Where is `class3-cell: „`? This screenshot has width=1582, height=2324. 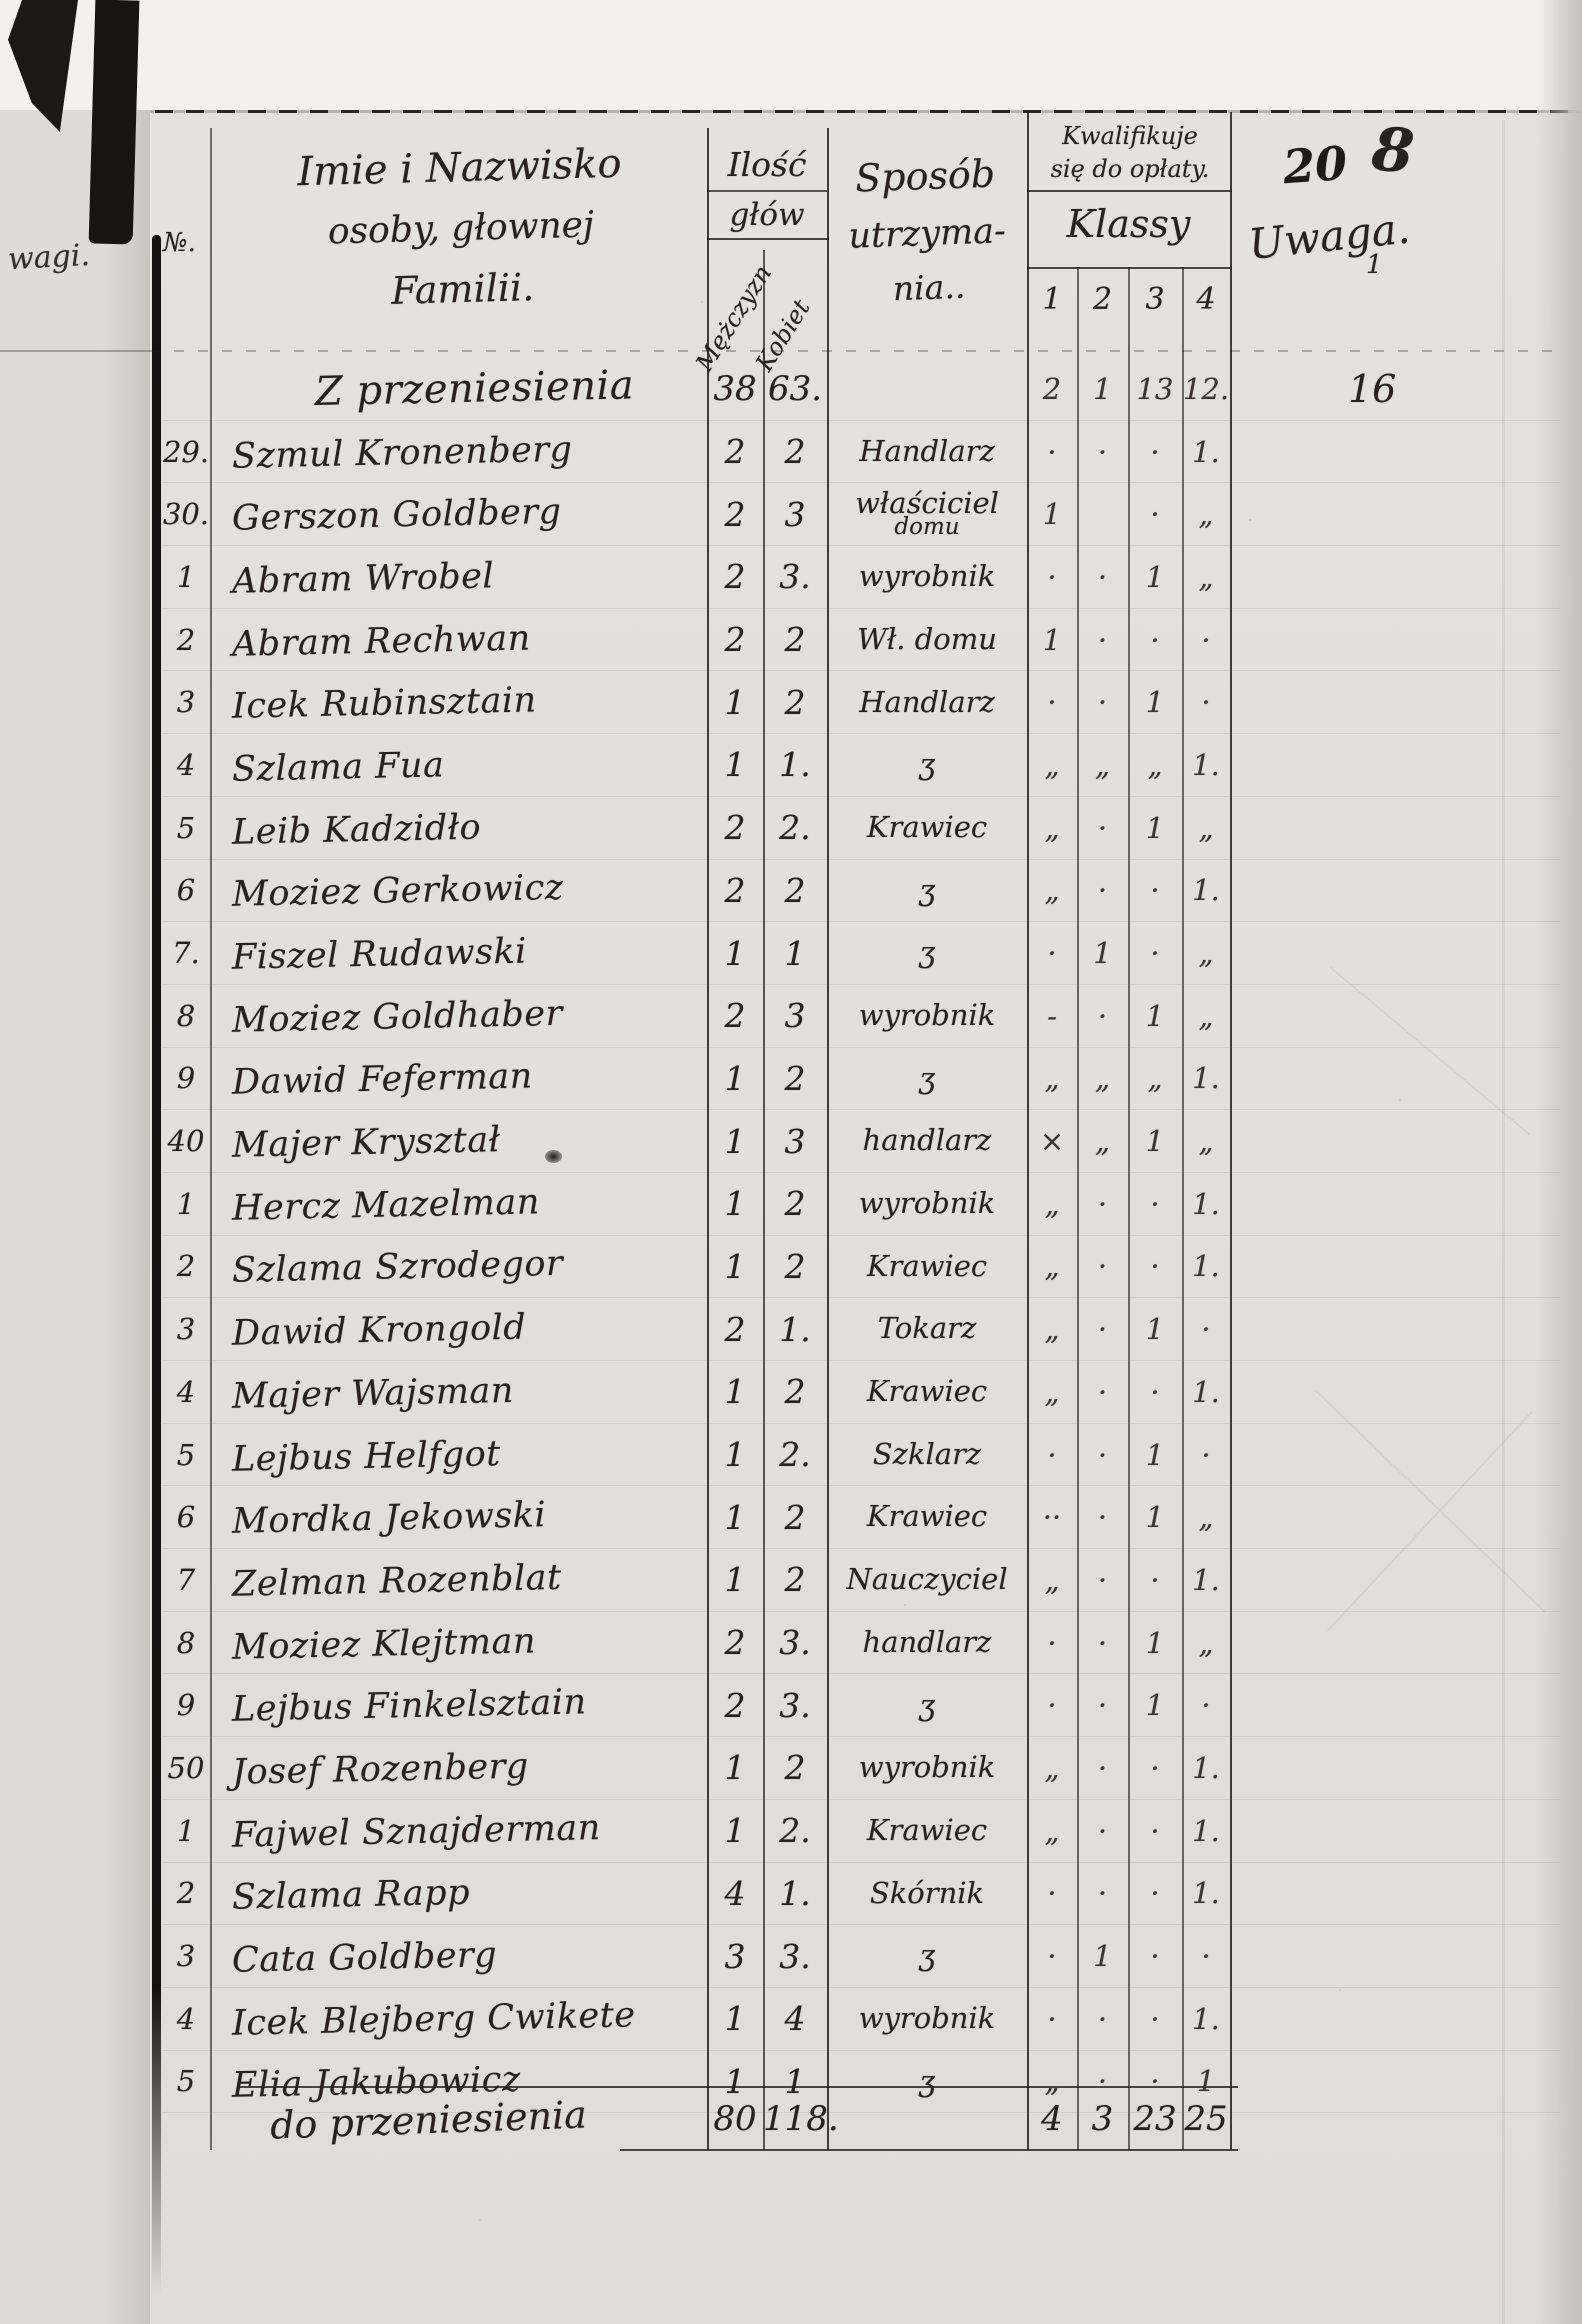
class3-cell: „ is located at coordinates (1155, 1078).